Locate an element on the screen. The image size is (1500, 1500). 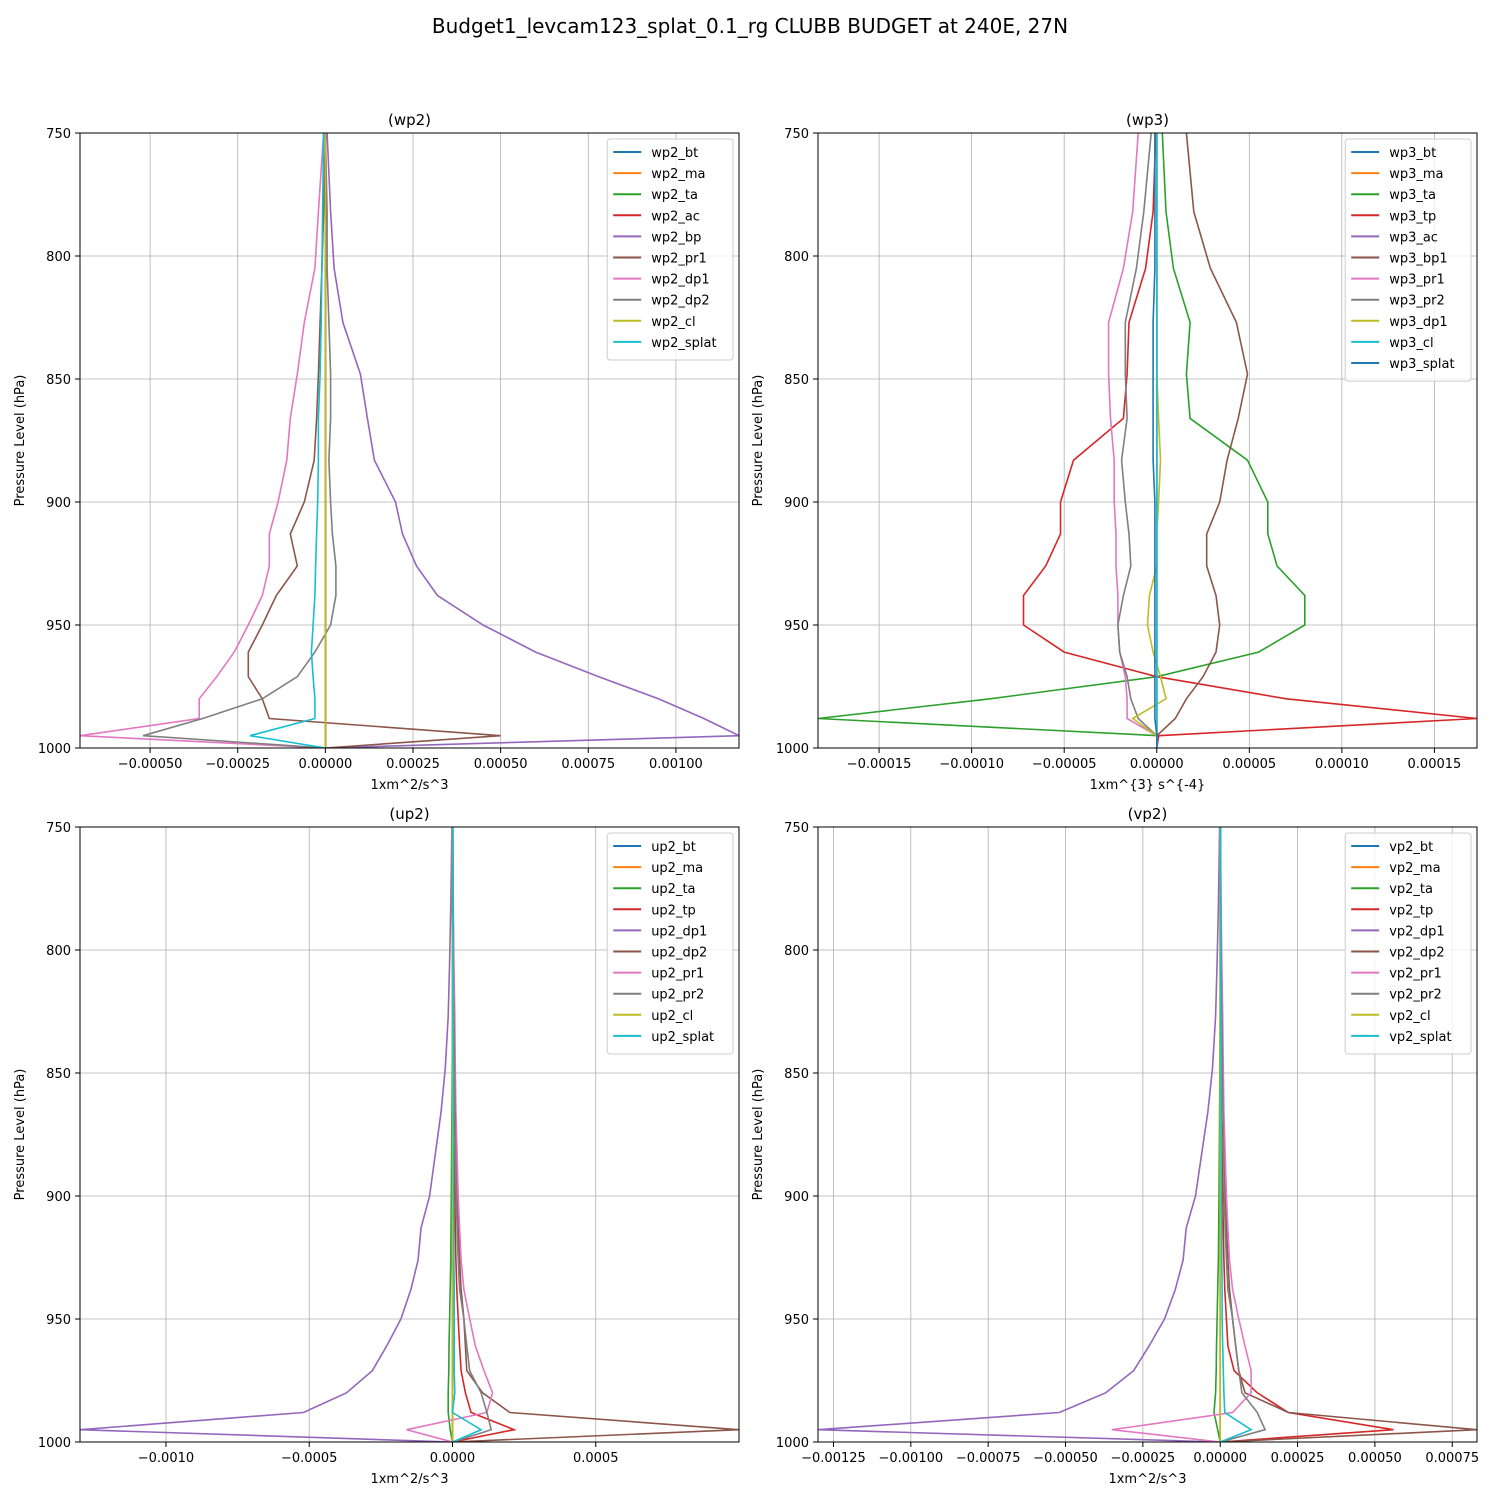
legend-label: vp2_ta is located at coordinates (1411, 889).